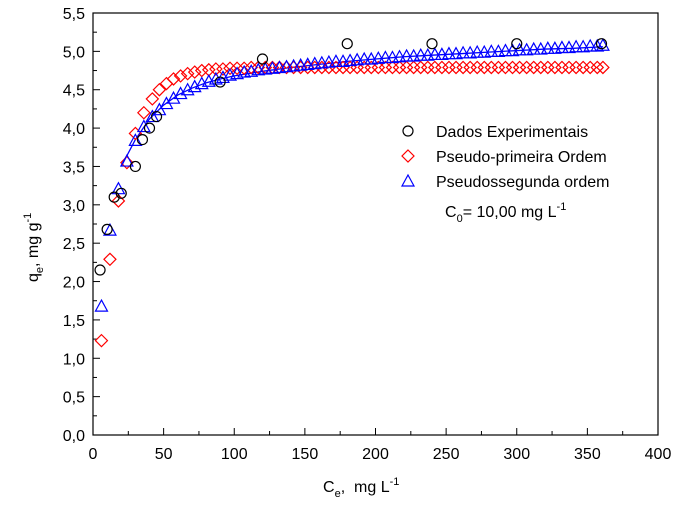 The width and height of the screenshot is (680, 513). What do you see at coordinates (338, 494) in the screenshot?
I see `x-axis-title-sub: e` at bounding box center [338, 494].